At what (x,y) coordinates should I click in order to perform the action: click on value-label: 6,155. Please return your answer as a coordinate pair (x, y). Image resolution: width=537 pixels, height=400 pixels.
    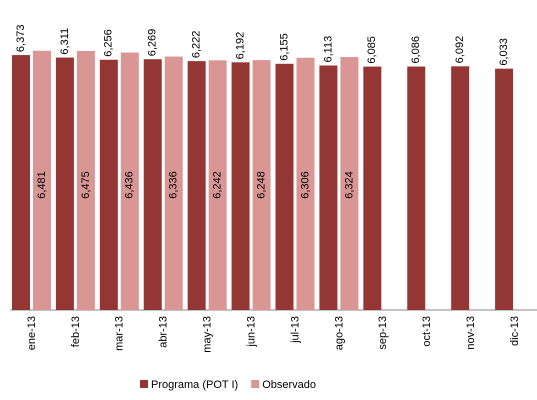
    Looking at the image, I should click on (284, 47).